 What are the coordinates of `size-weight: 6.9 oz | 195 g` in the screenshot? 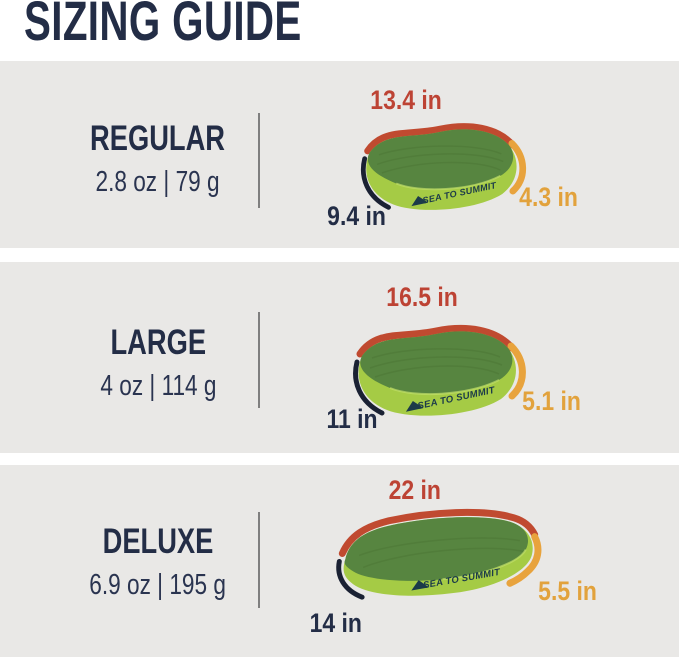 It's located at (158, 585).